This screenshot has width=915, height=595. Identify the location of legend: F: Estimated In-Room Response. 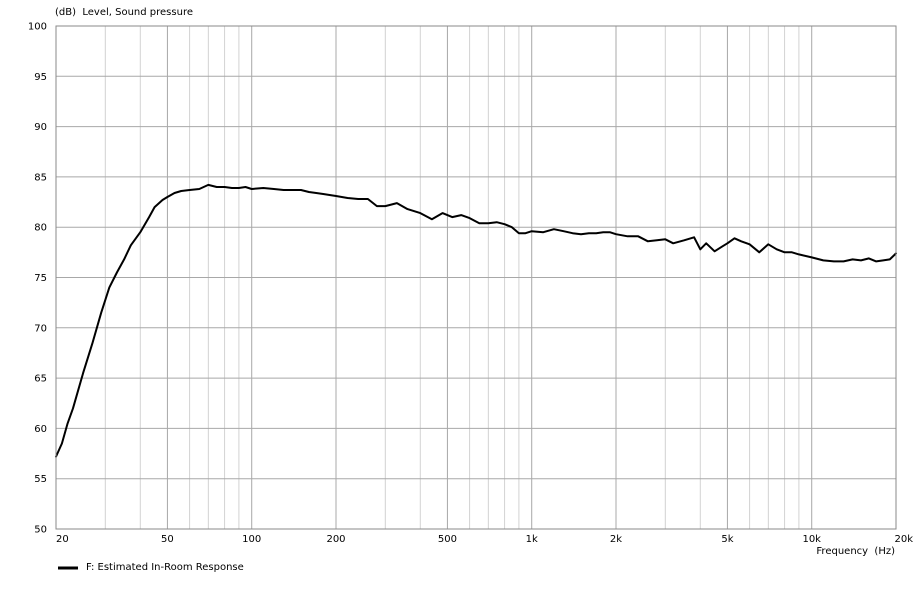
(151, 567).